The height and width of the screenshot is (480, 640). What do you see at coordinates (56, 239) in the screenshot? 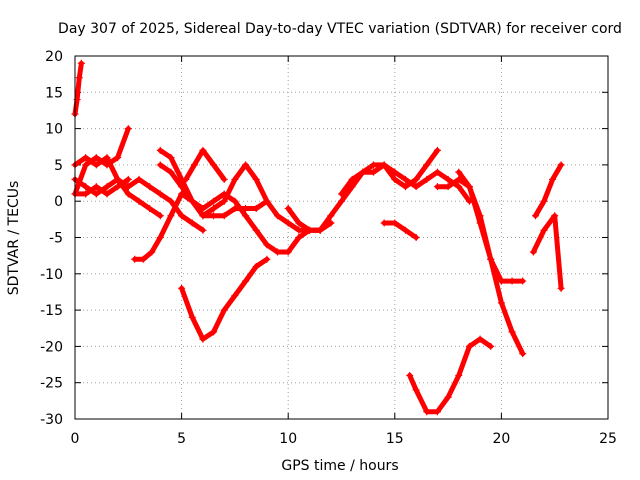
I see `y-tick-label: -5` at bounding box center [56, 239].